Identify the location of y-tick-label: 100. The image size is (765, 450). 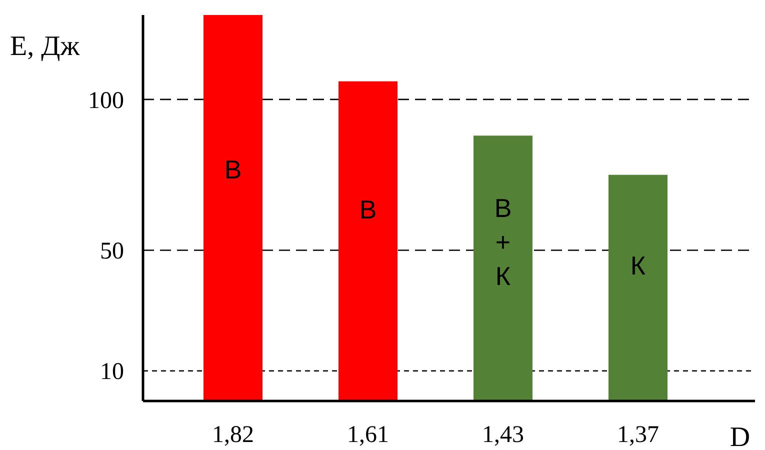
(106, 101).